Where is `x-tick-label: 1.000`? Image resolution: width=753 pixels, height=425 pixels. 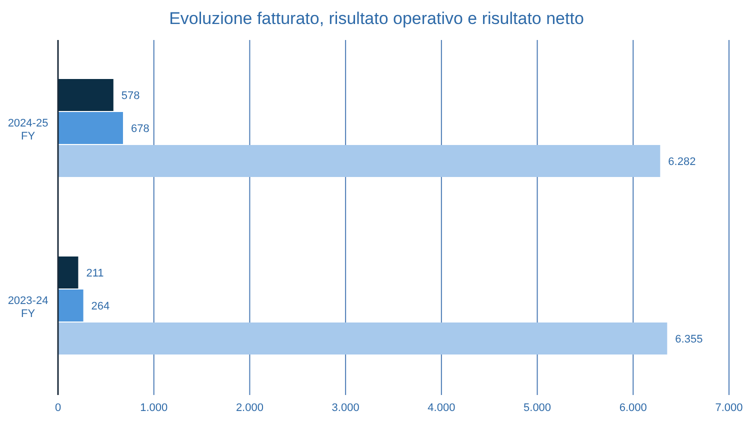 x-tick-label: 1.000 is located at coordinates (154, 408).